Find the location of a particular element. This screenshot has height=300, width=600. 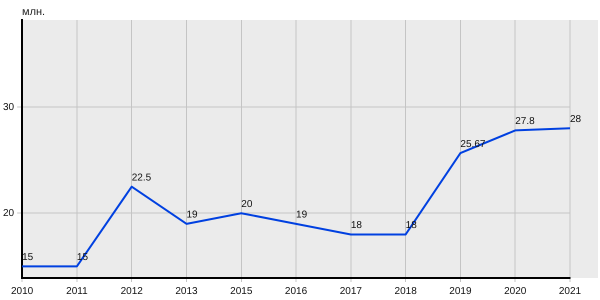

x-tick-label: 2019 is located at coordinates (460, 291).